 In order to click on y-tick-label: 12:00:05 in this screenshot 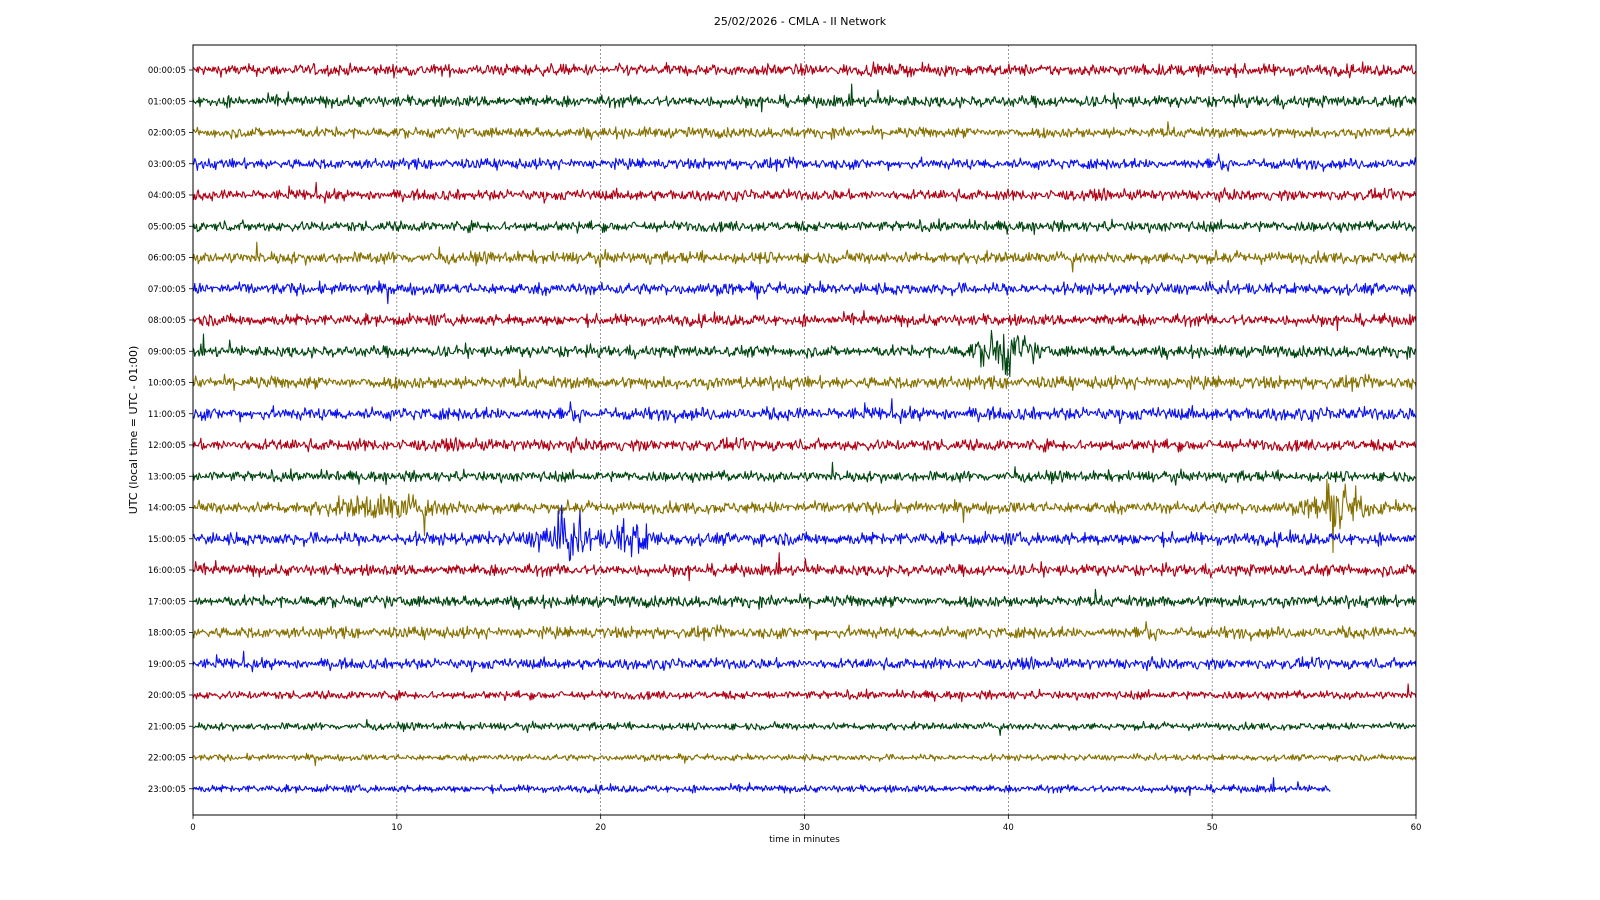, I will do `click(167, 446)`.